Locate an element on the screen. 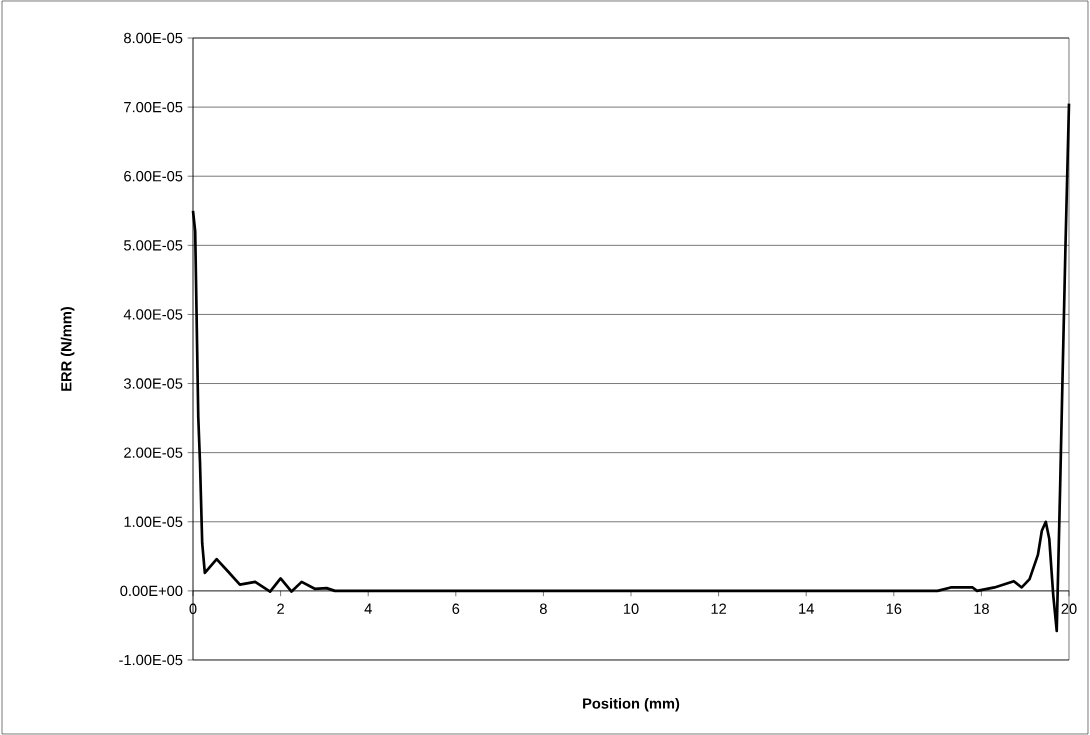 This screenshot has height=735, width=1090. y-tick-label: 3.00E-05 is located at coordinates (153, 383).